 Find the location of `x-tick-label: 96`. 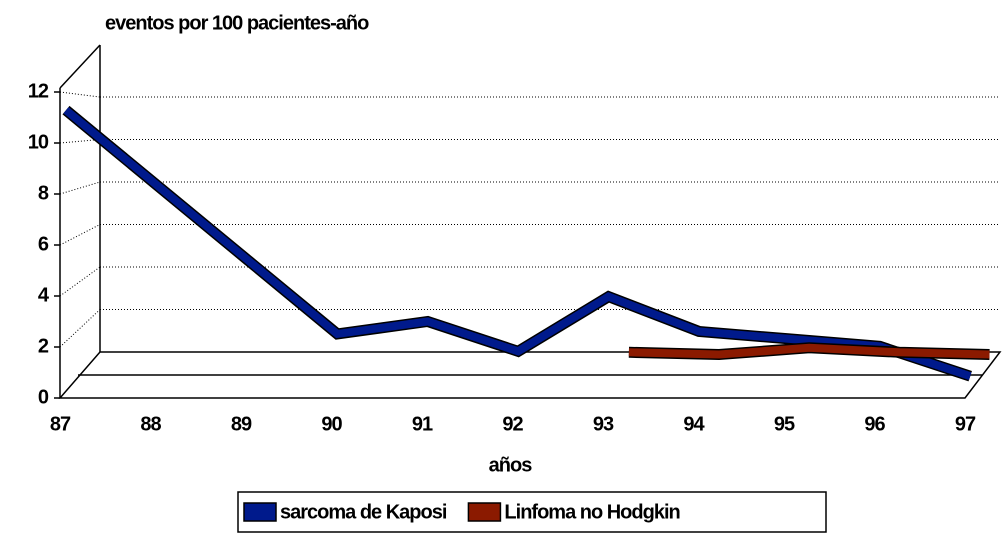

x-tick-label: 96 is located at coordinates (874, 424).